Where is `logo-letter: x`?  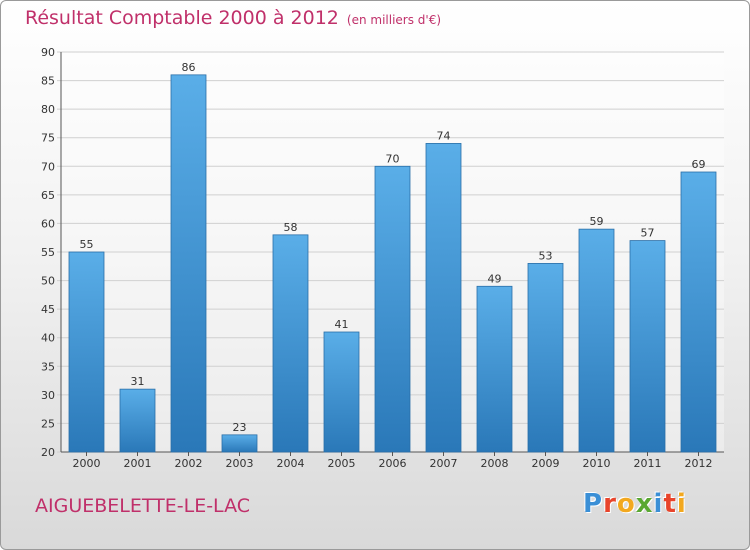 logo-letter: x is located at coordinates (644, 504).